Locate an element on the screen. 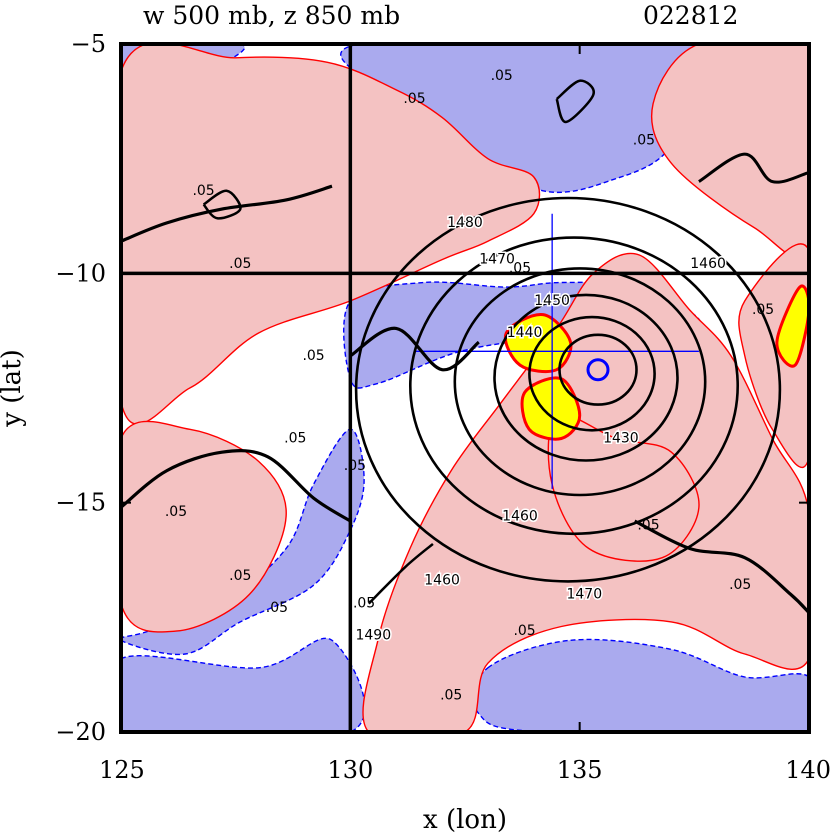 The image size is (837, 836). height-contour-label: 1440 is located at coordinates (525, 333).